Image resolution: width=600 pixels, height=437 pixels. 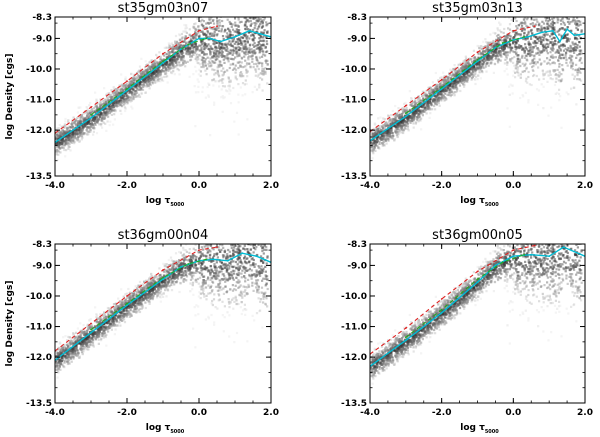 I want to click on plot-frame, so click(x=163, y=96).